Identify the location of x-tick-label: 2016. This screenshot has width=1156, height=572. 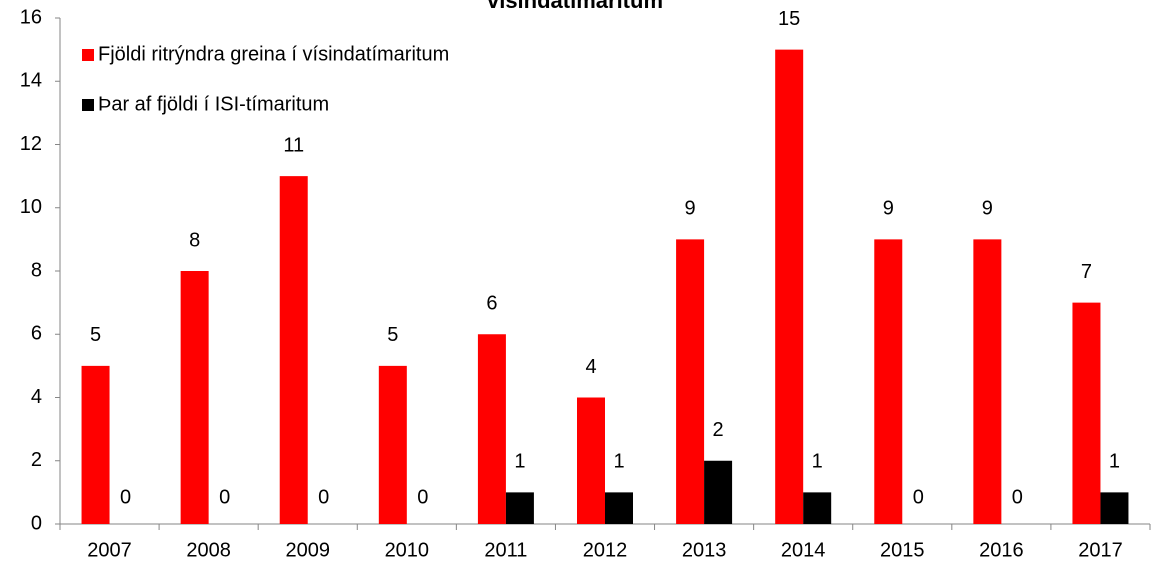
(1001, 550).